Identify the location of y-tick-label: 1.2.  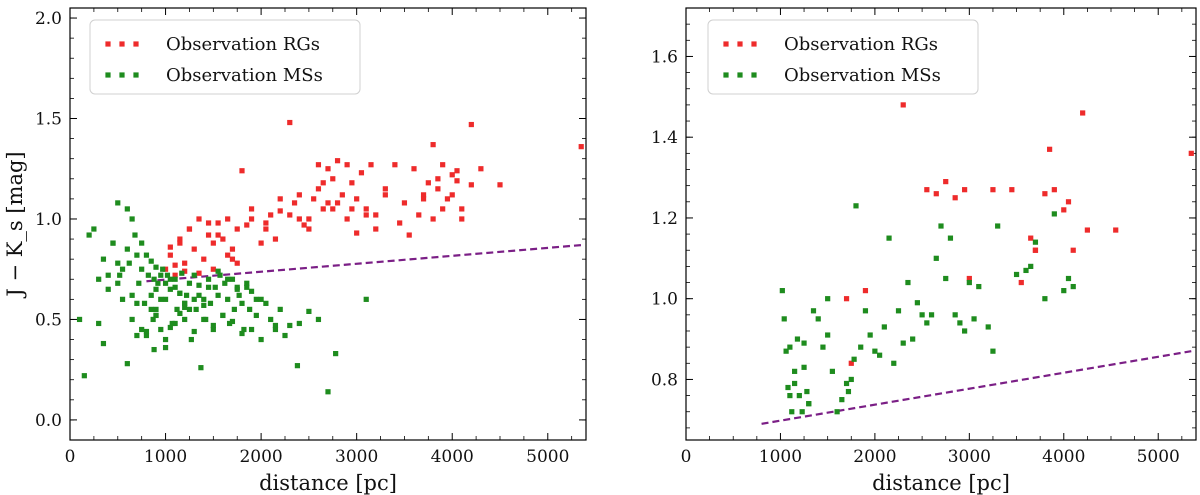
(664, 219).